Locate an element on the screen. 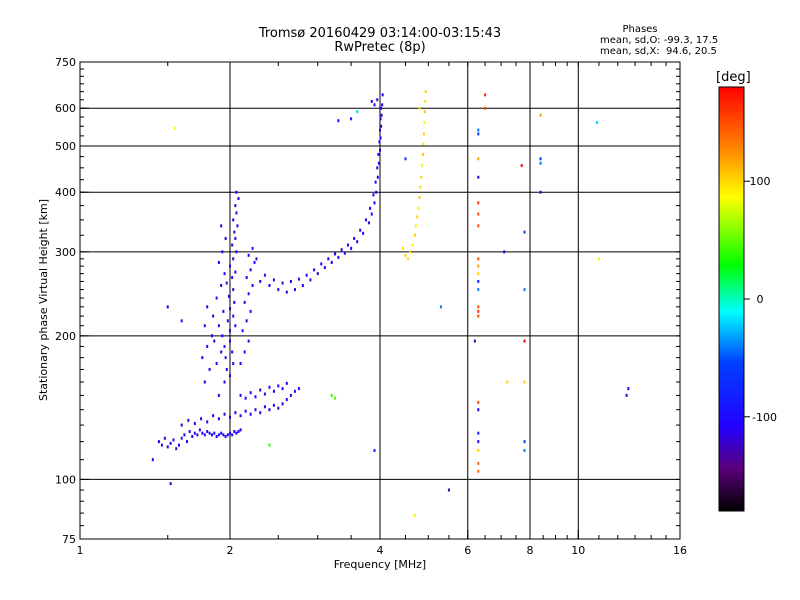 The height and width of the screenshot is (600, 800). y-axis-label: Stationary phase Virtual Height [km] is located at coordinates (43, 300).